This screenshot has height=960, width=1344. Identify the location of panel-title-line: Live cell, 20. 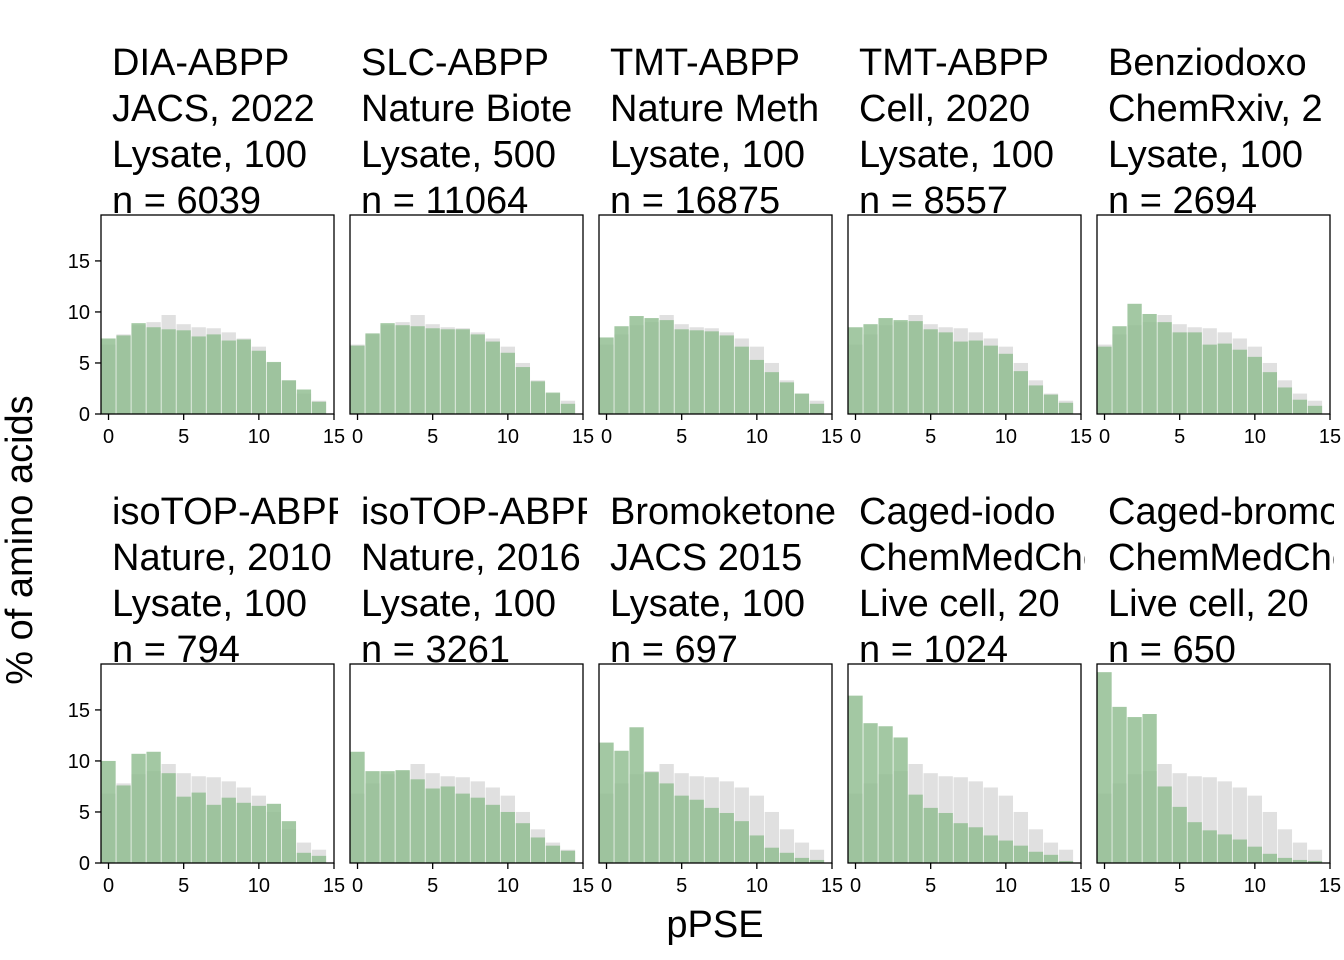
(1208, 604).